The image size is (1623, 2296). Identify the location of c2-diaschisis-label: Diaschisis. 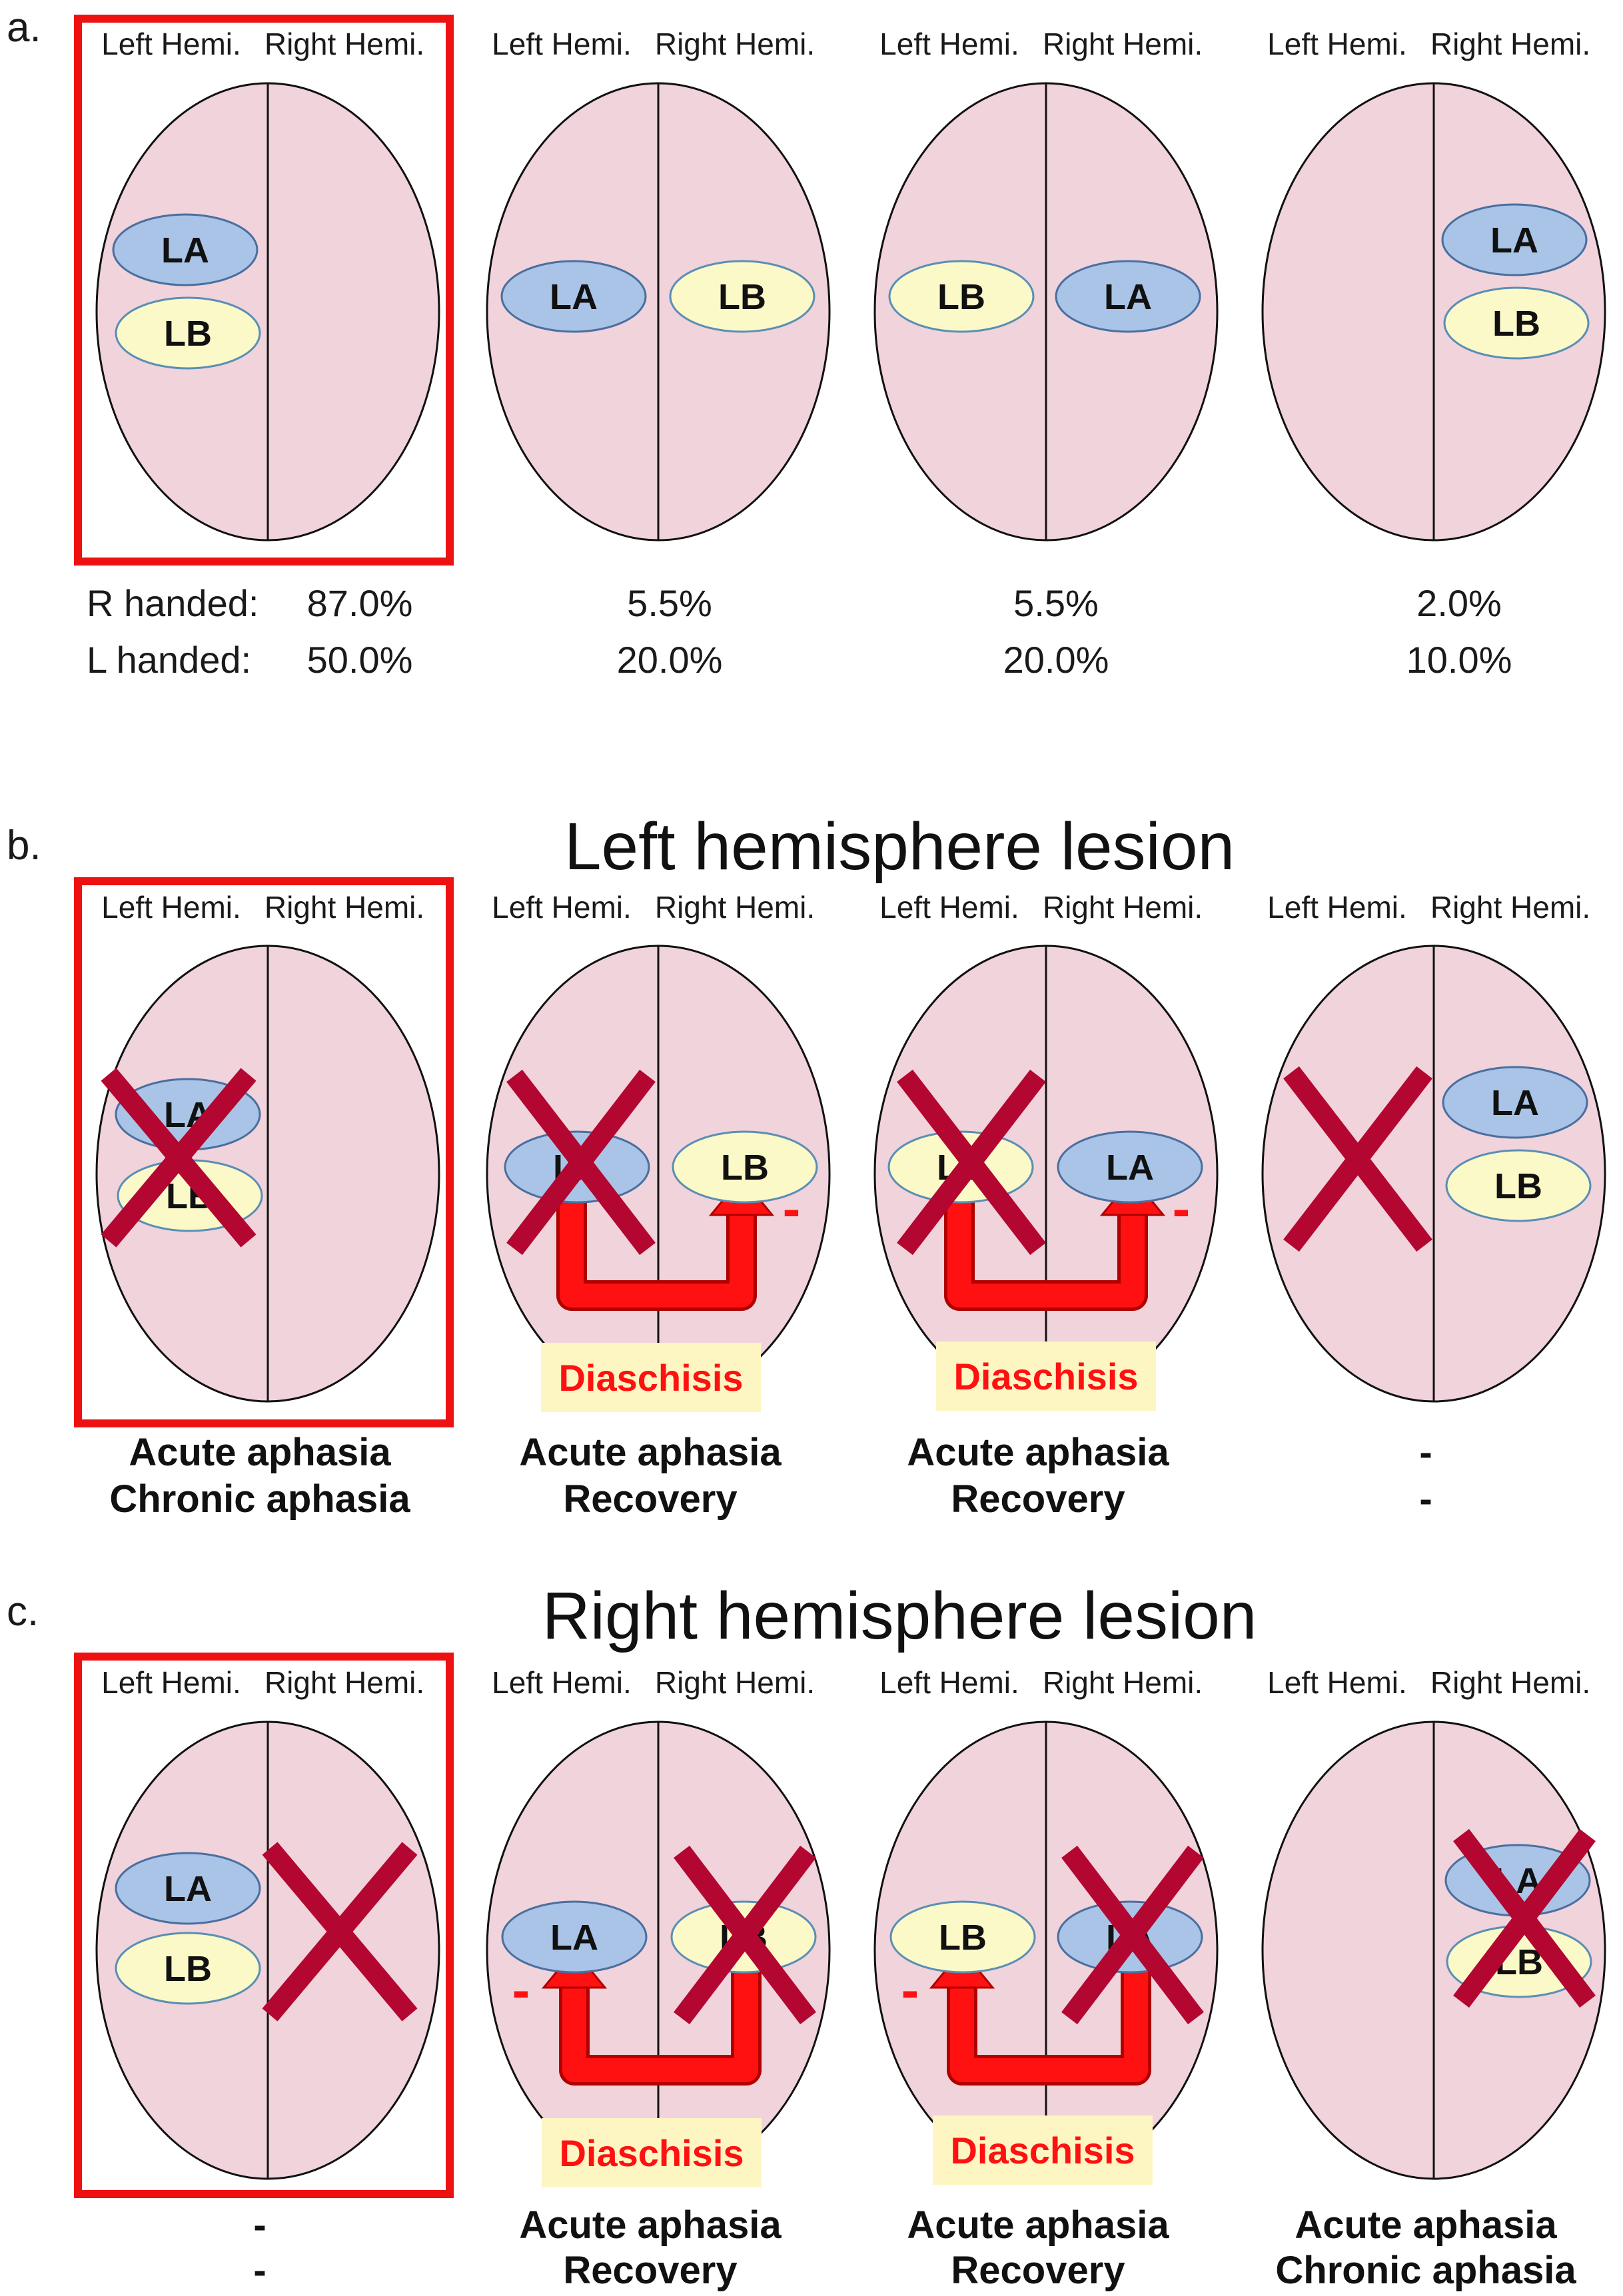
(651, 2153).